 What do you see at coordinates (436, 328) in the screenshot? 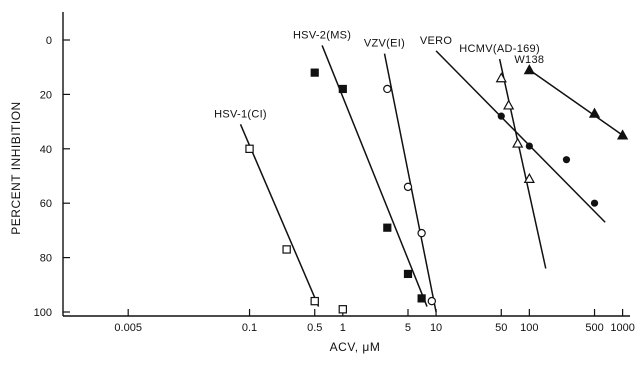
I see `x-tick-label-10: 10` at bounding box center [436, 328].